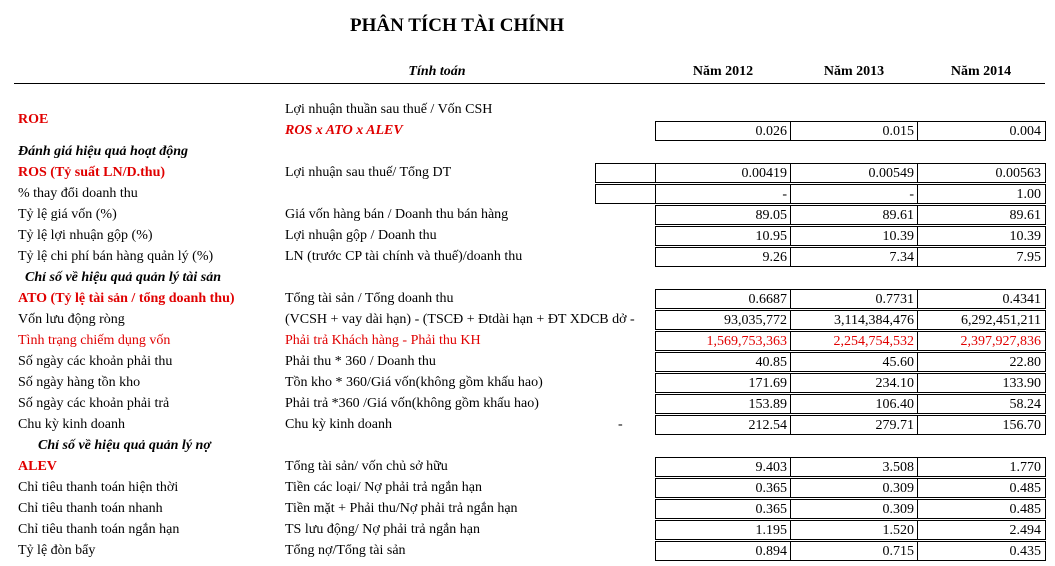 This screenshot has width=1055, height=566. Describe the element at coordinates (33, 119) in the screenshot. I see `row-label: ROE` at that location.